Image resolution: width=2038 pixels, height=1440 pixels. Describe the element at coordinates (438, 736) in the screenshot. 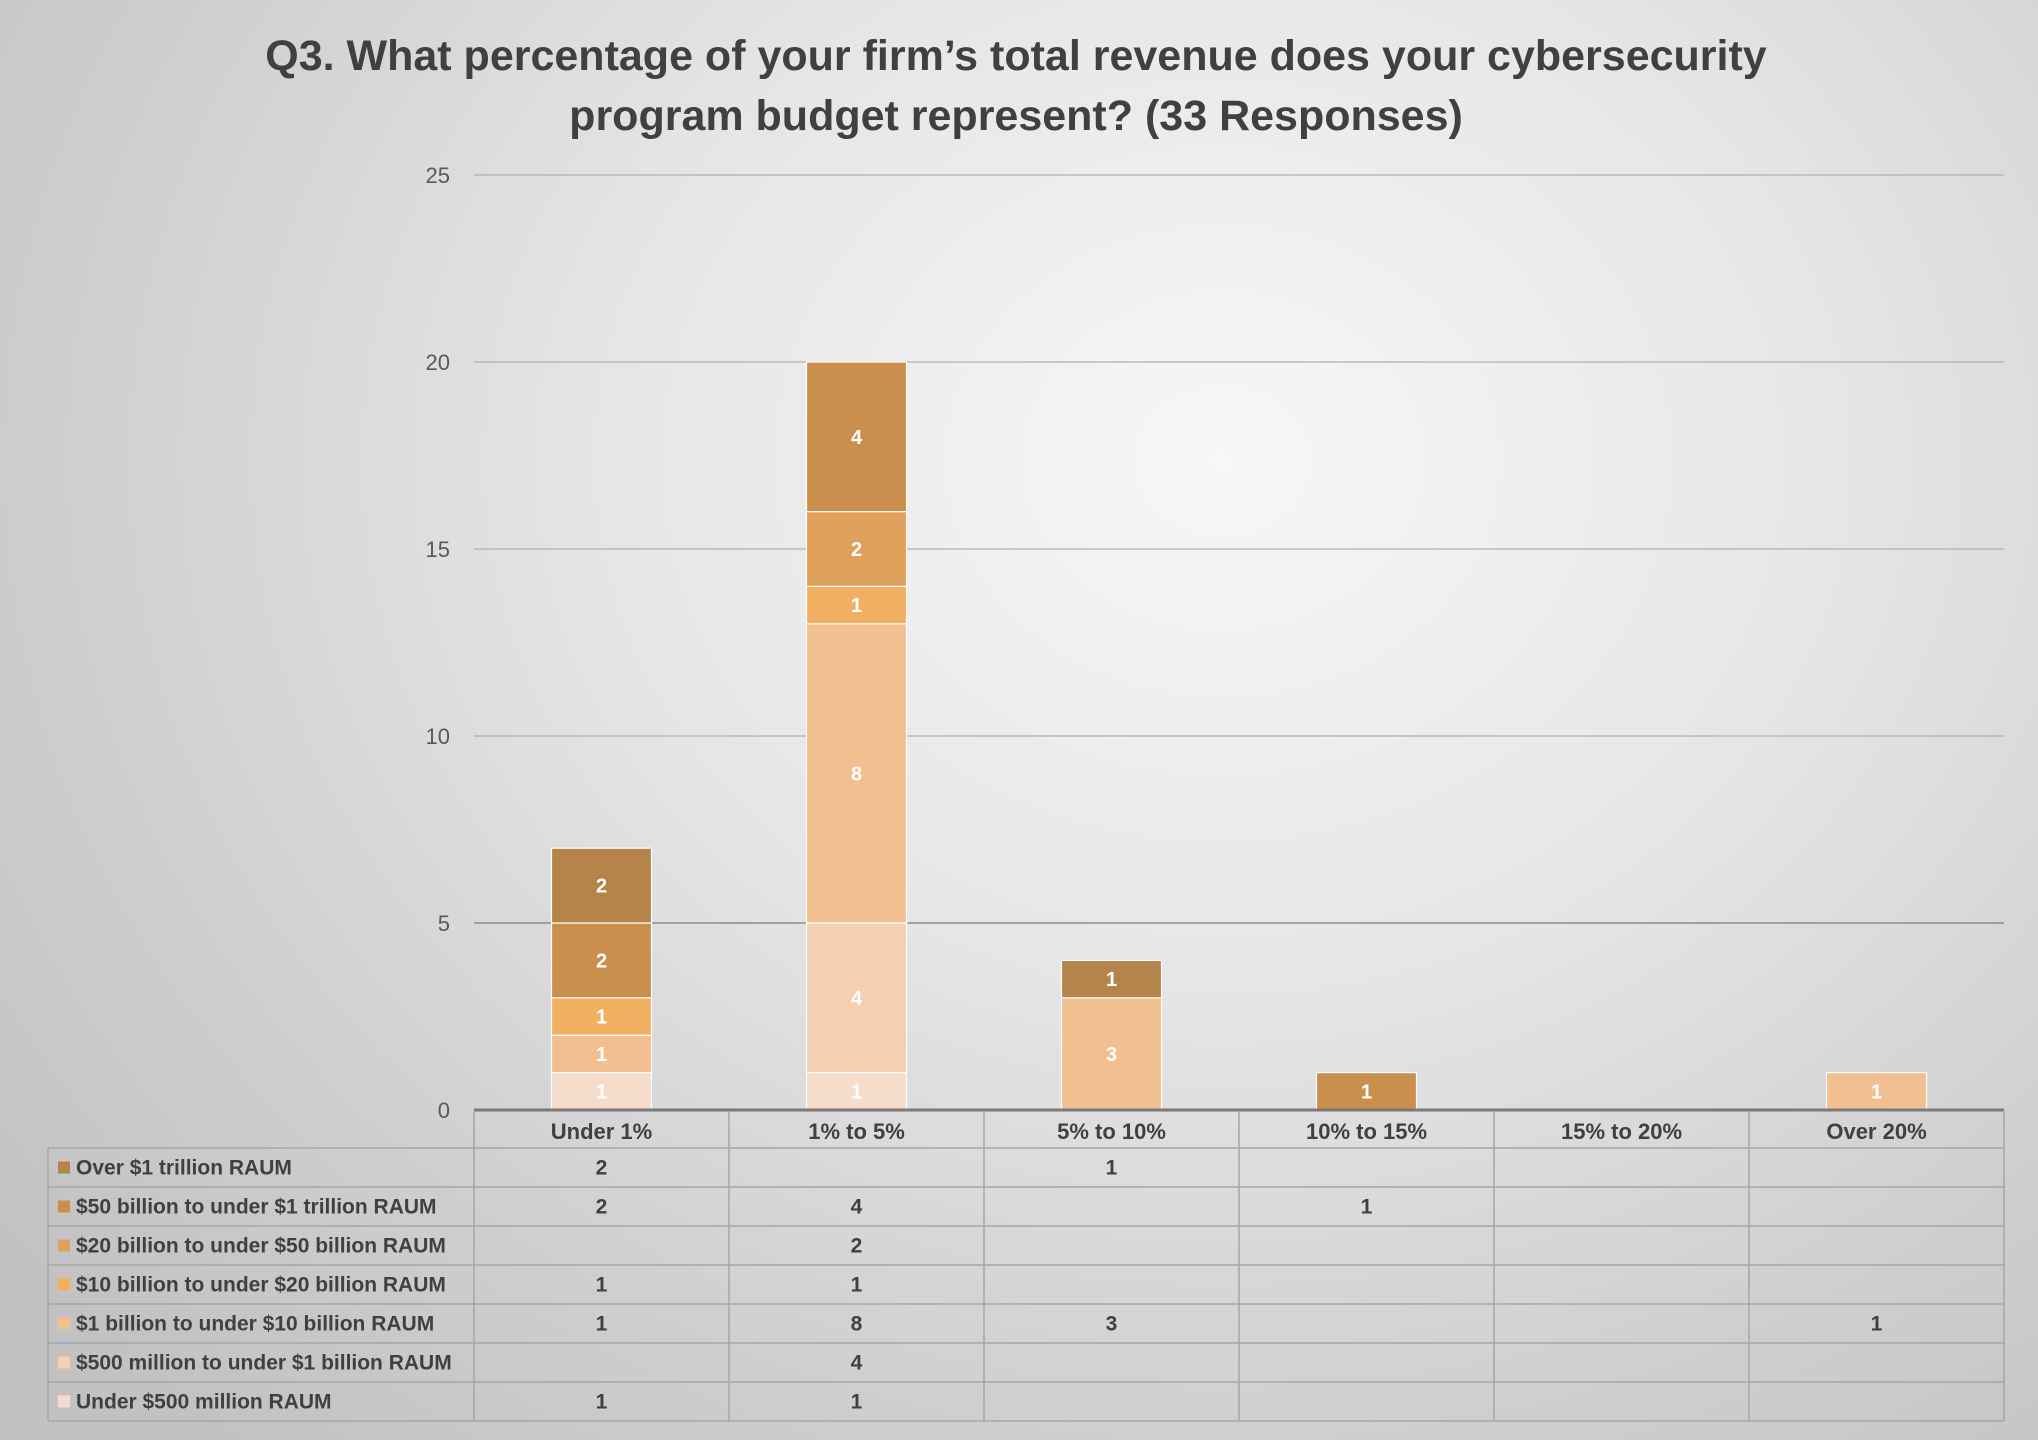

I see `y-tick-label: 10` at that location.